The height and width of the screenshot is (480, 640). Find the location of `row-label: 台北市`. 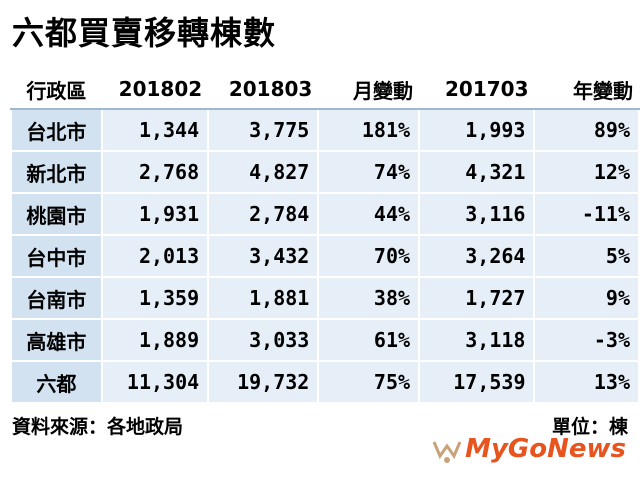

row-label: 台北市 is located at coordinates (56, 130).